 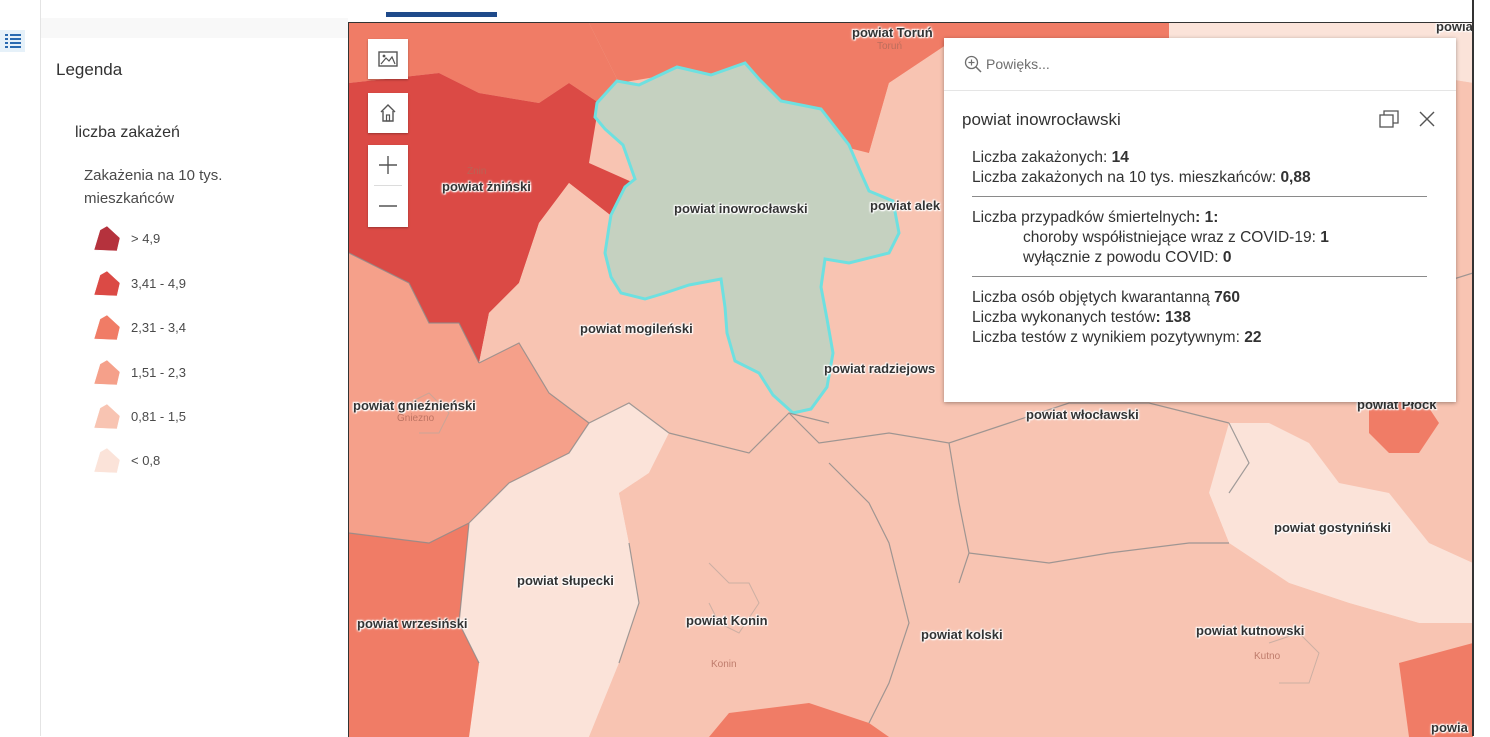 I want to click on legend-class-label: 3,41 - 4,9, so click(x=158, y=283).